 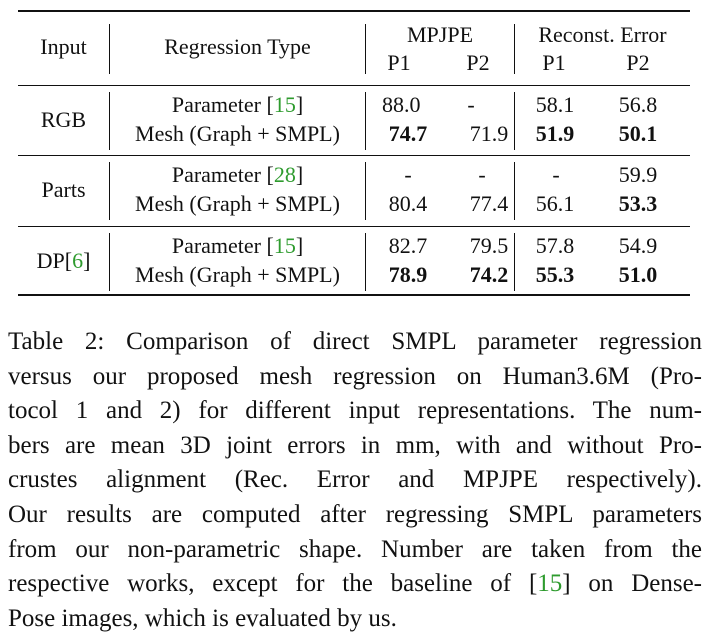 I want to click on cell-rec-p2: 56.8, so click(x=638, y=104).